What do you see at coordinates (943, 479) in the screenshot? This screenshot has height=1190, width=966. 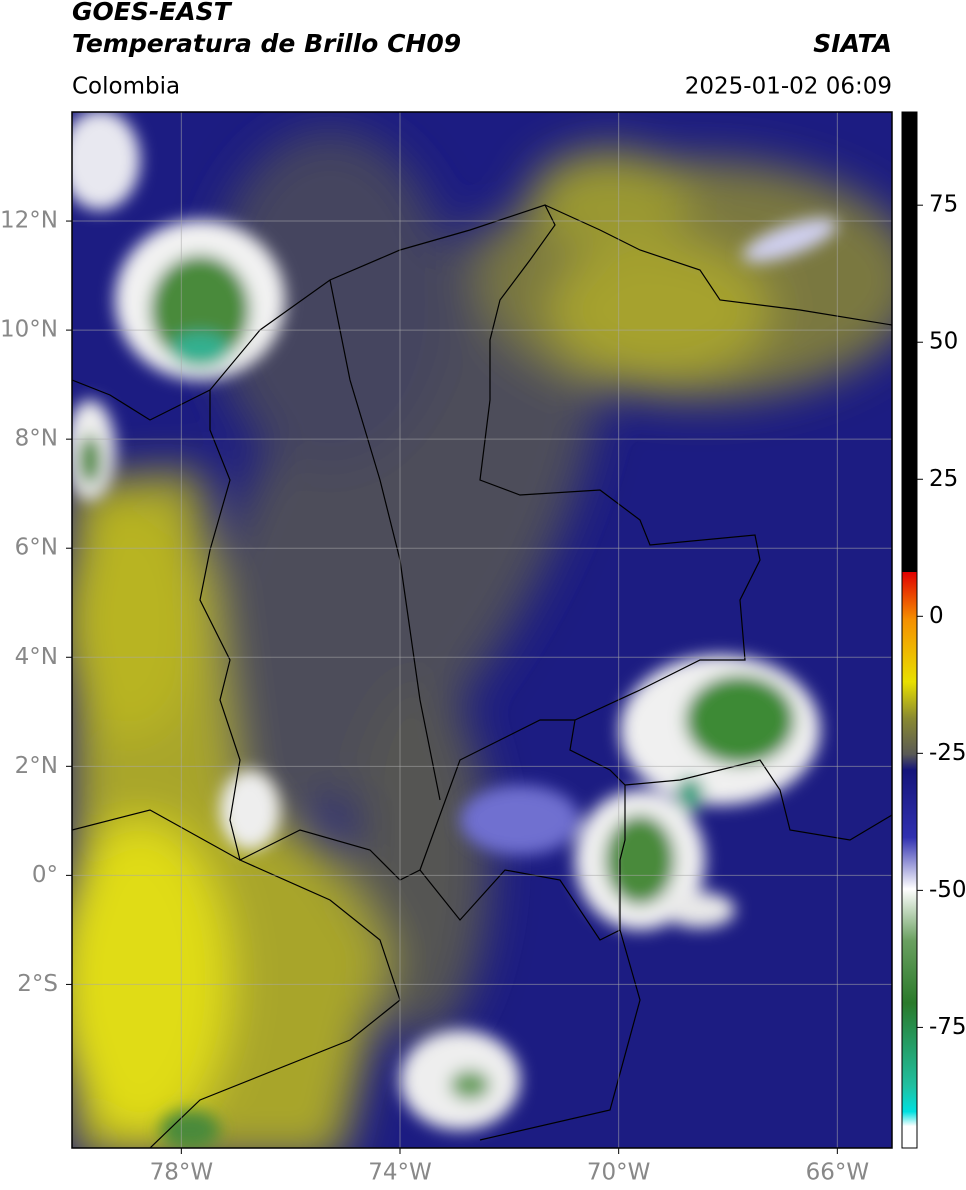 I see `colorbar-tick-label: 25` at bounding box center [943, 479].